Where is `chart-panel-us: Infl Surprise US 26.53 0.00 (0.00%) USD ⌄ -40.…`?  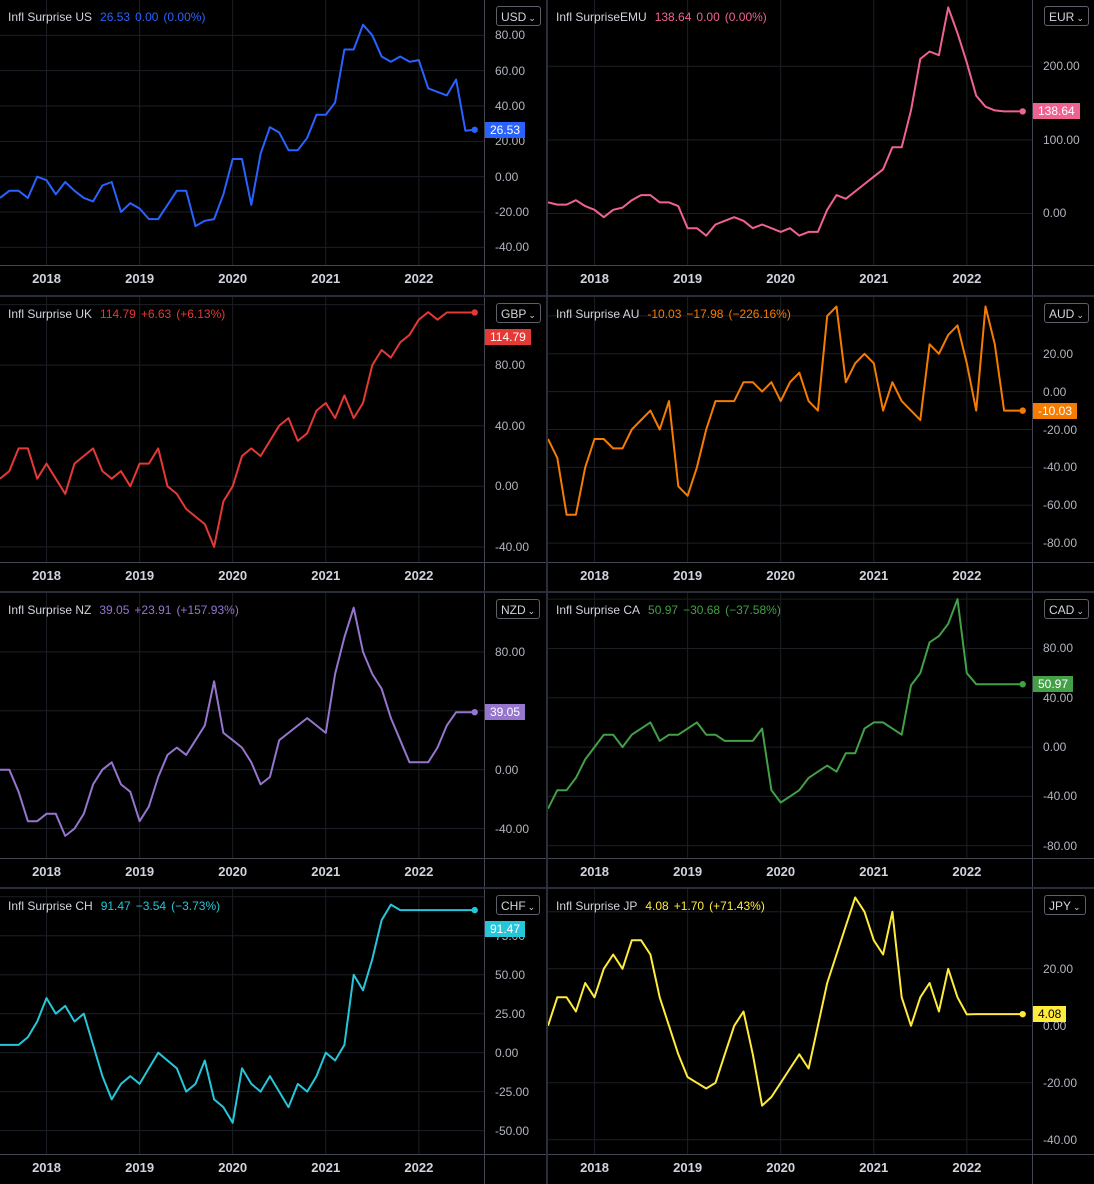
chart-panel-us: Infl Surprise US 26.53 0.00 (0.00%) USD ⌄ -40.… is located at coordinates (273, 147).